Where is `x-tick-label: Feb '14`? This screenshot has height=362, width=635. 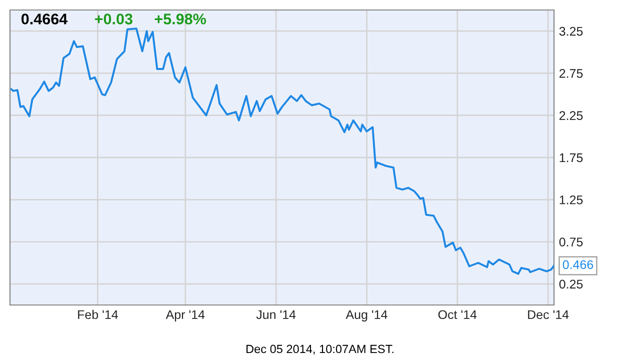
x-tick-label: Feb '14 is located at coordinates (98, 315).